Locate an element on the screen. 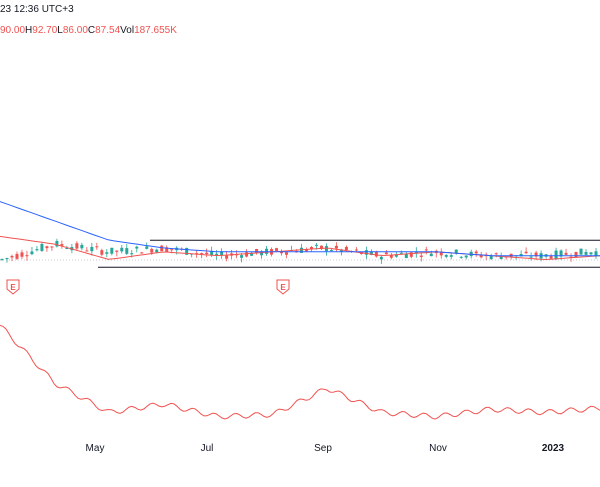  ohlc-legend: 90.00H92.70L86.00C87.54Vol187.655K is located at coordinates (88, 30).